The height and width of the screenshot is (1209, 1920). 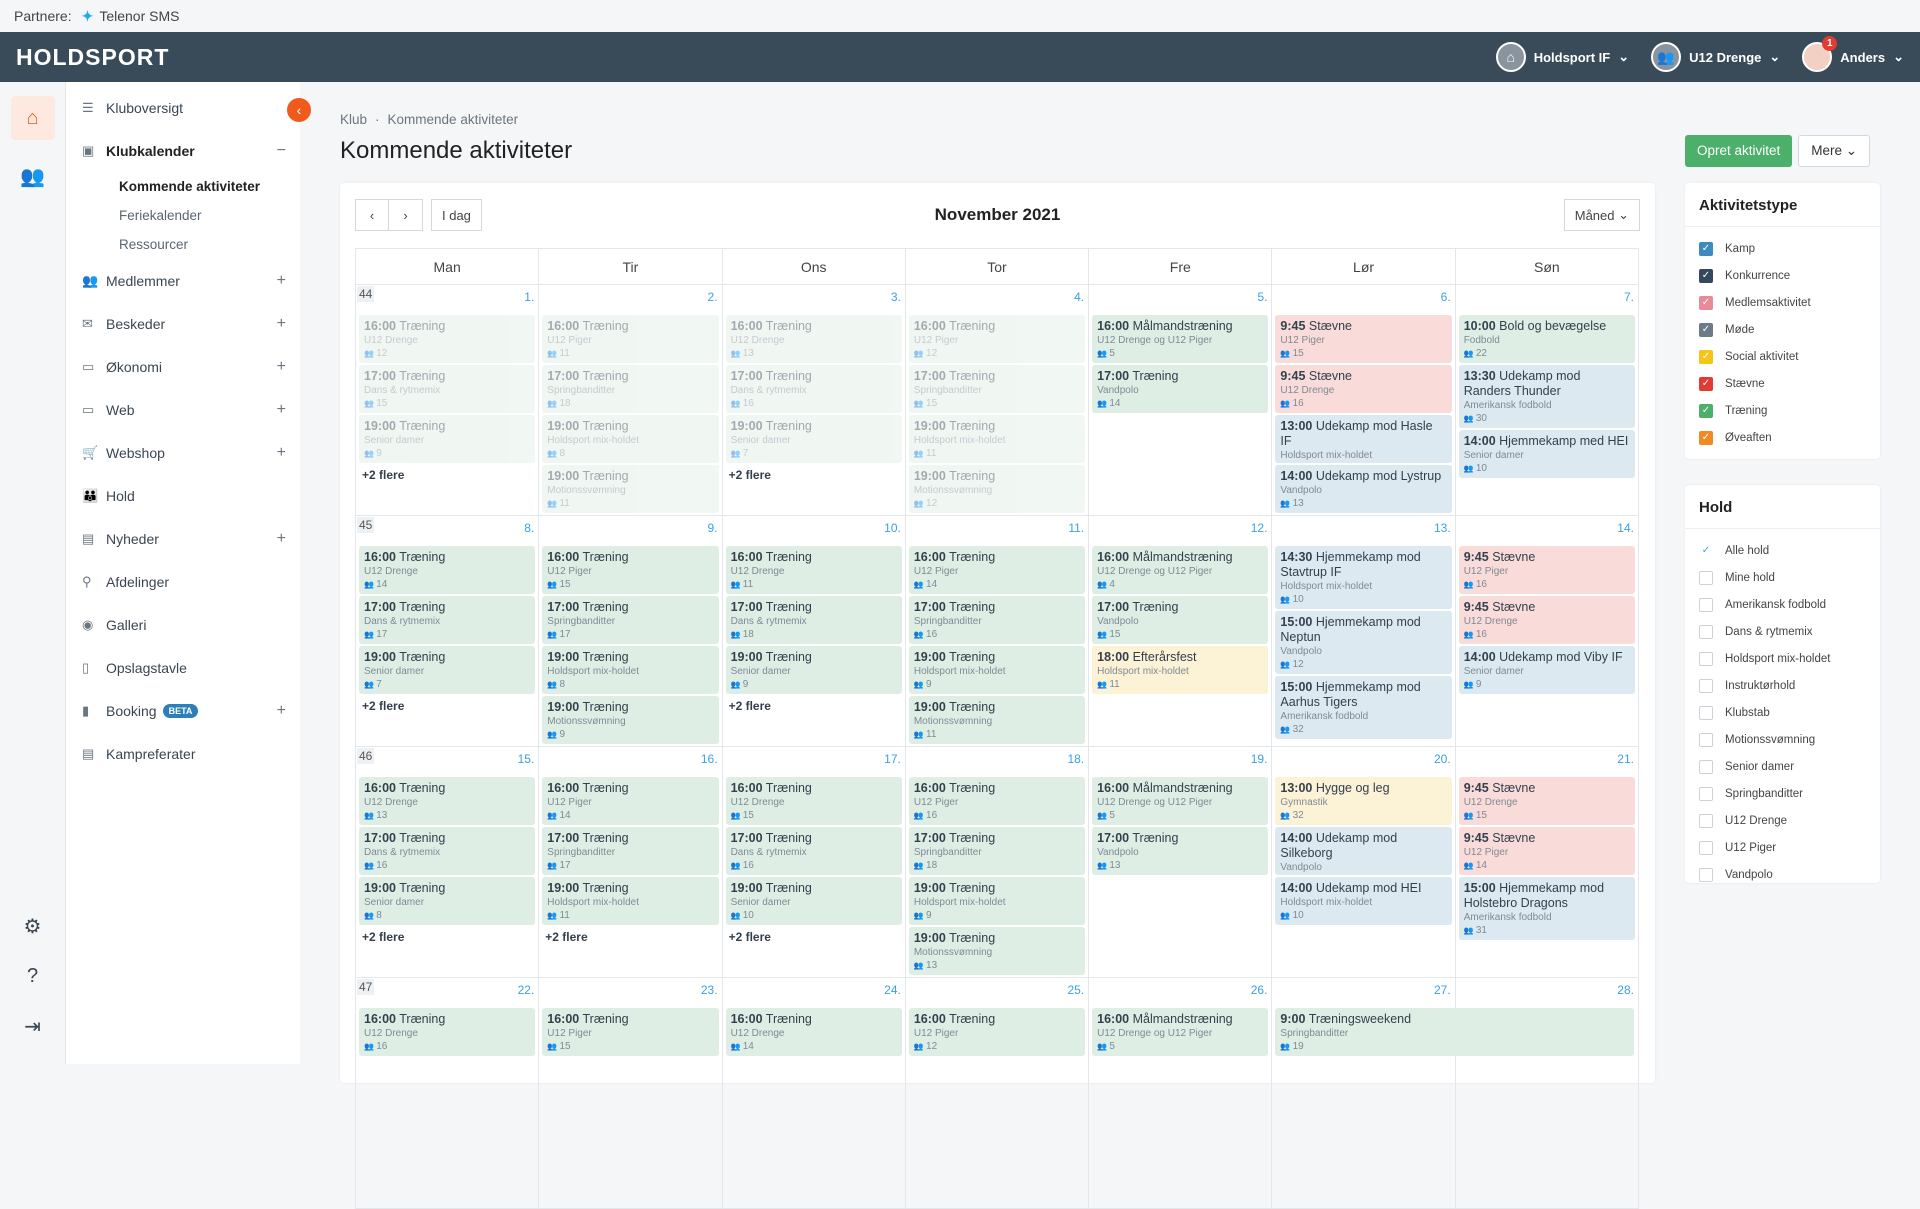 I want to click on calendar-event: 17:00 Træning Dans & rytmemix 👥 17, so click(x=447, y=620).